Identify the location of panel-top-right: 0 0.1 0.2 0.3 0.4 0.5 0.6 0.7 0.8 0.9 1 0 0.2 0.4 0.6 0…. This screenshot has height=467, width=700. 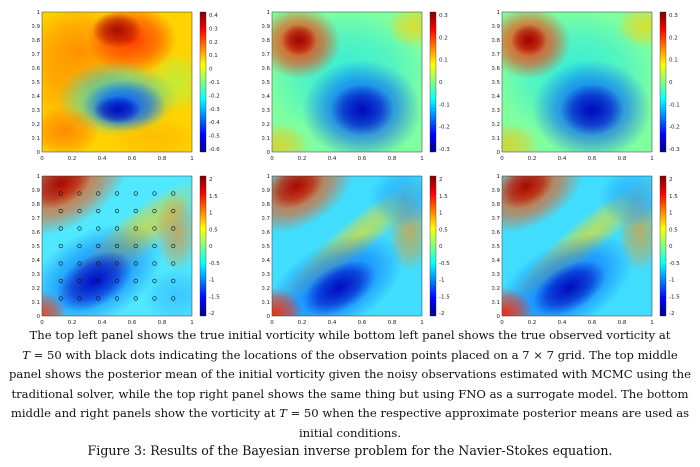
(586, 86).